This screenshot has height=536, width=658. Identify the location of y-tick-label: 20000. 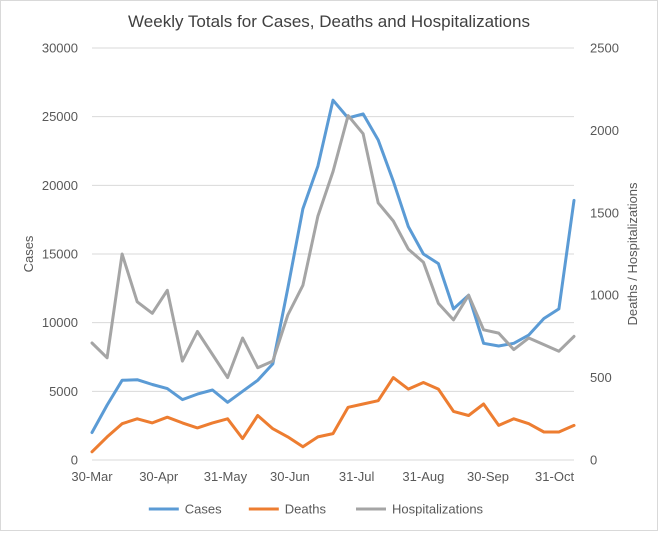
(60, 185).